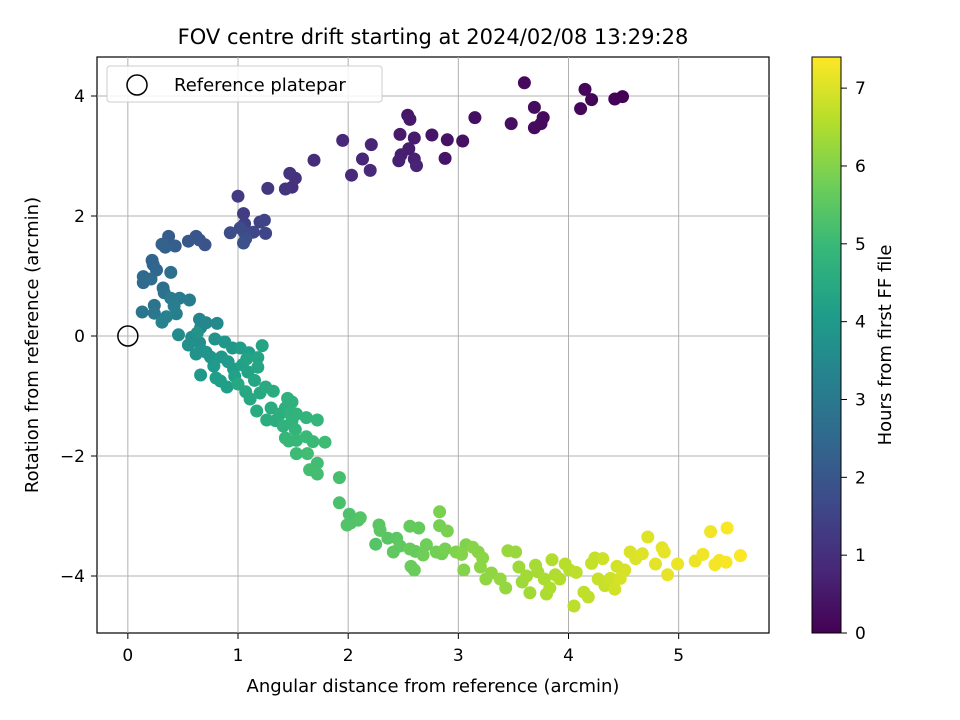 This screenshot has height=720, width=960. Describe the element at coordinates (885, 345) in the screenshot. I see `colorbar-label: Hours from first FF file` at that location.